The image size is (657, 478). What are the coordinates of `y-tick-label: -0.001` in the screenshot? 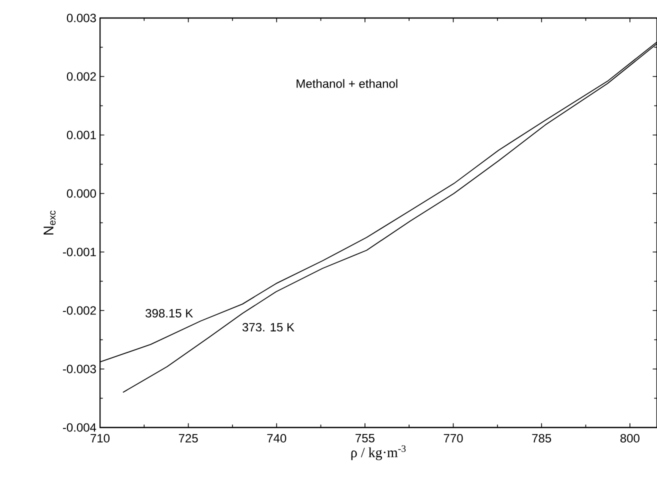 It's located at (79, 252).